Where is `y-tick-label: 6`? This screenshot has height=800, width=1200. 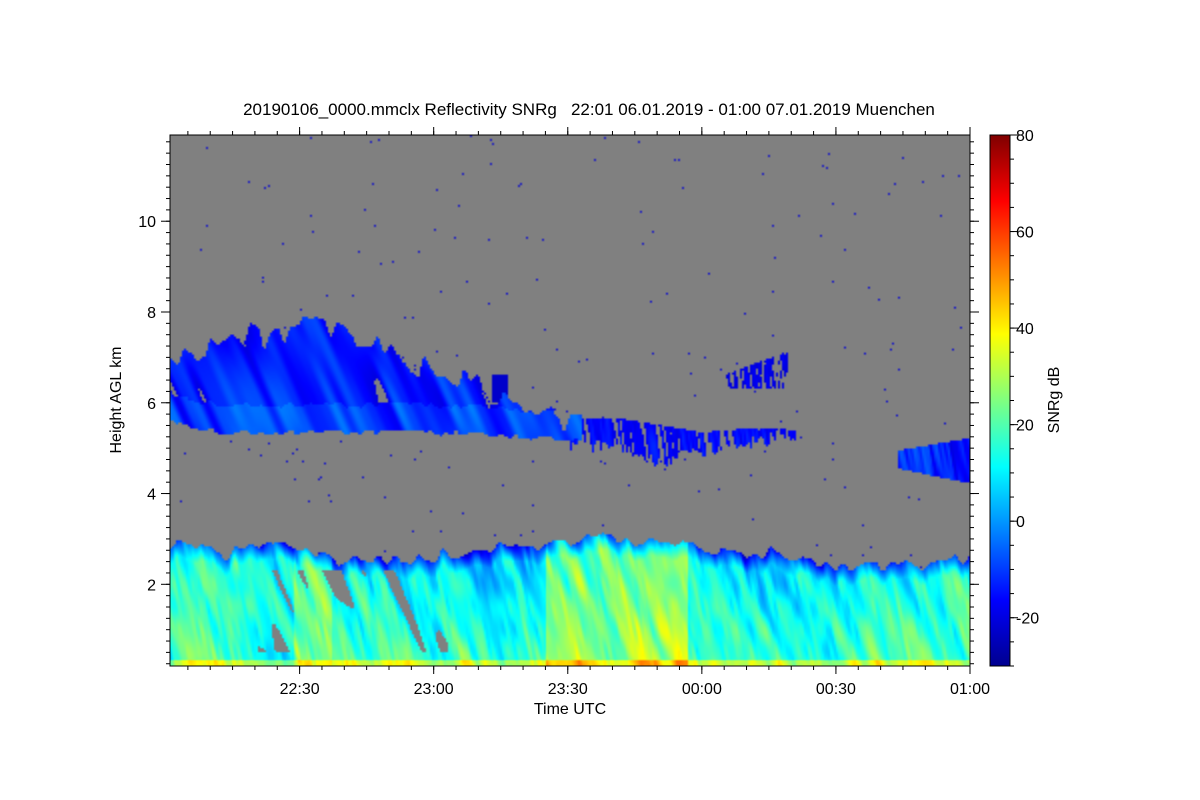 y-tick-label: 6 is located at coordinates (151, 404).